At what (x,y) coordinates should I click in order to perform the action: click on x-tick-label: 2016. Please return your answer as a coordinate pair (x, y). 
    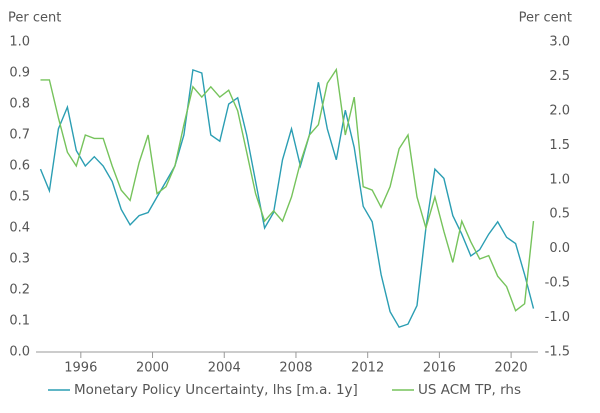
    Looking at the image, I should click on (439, 368).